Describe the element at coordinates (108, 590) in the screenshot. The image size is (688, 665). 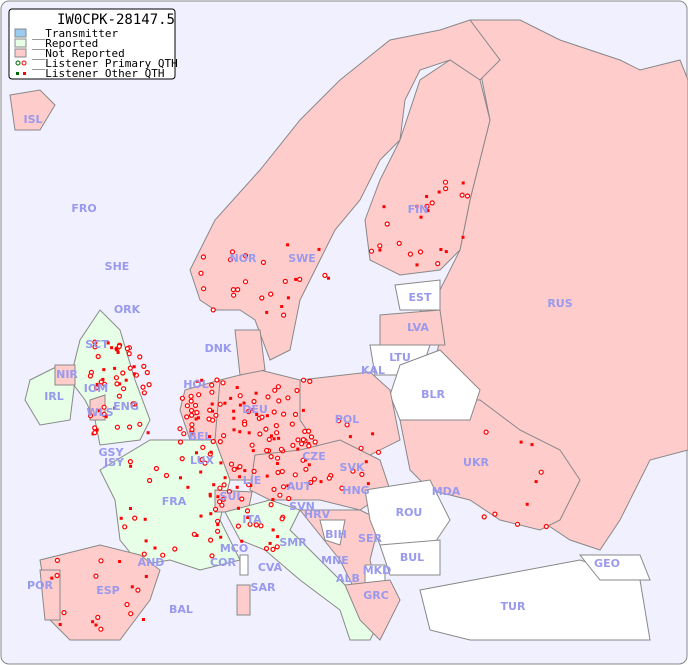
I see `country-label-esp: ESP` at that location.